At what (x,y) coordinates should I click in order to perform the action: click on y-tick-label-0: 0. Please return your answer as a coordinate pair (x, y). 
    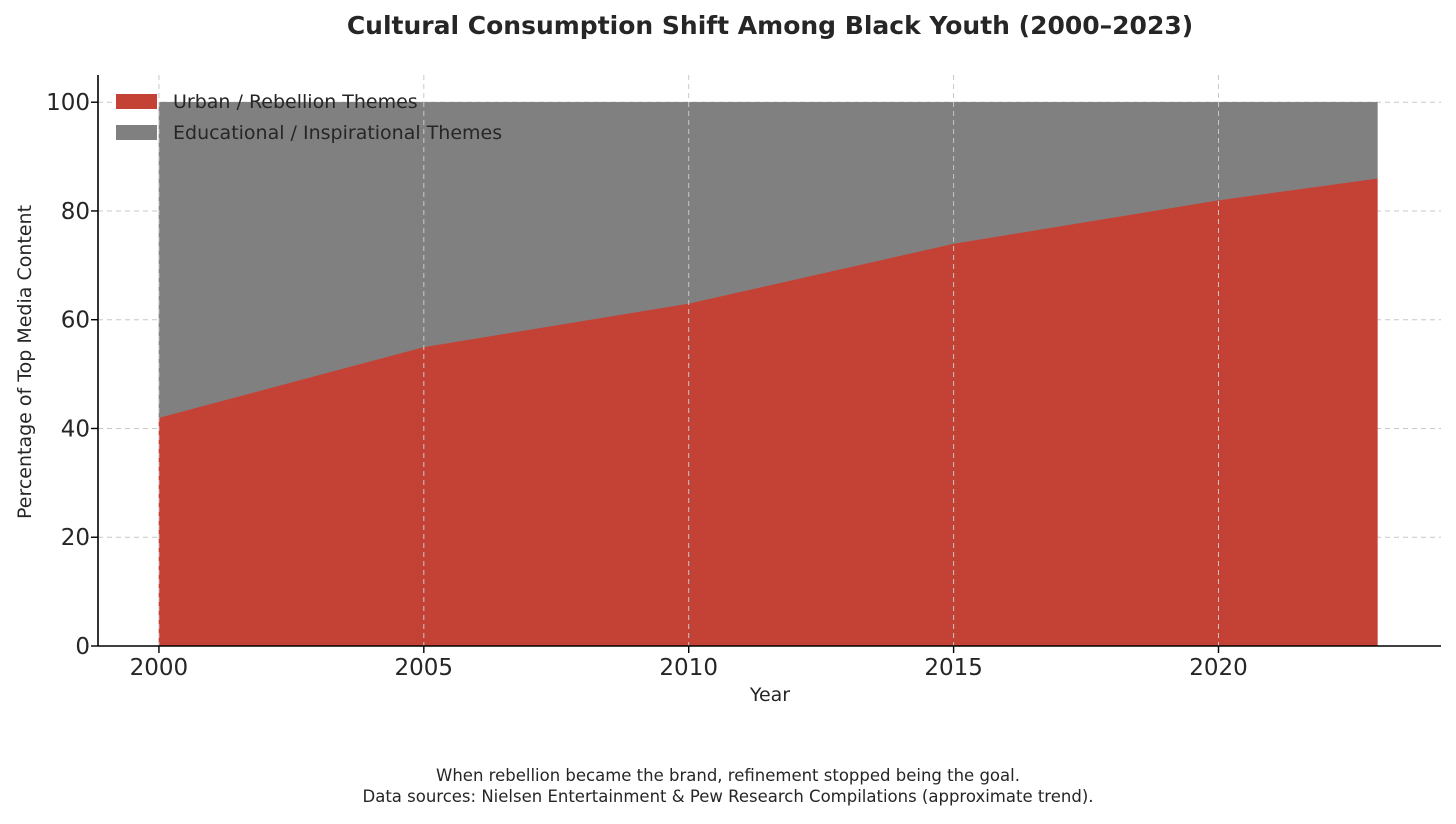
    Looking at the image, I should click on (82, 647).